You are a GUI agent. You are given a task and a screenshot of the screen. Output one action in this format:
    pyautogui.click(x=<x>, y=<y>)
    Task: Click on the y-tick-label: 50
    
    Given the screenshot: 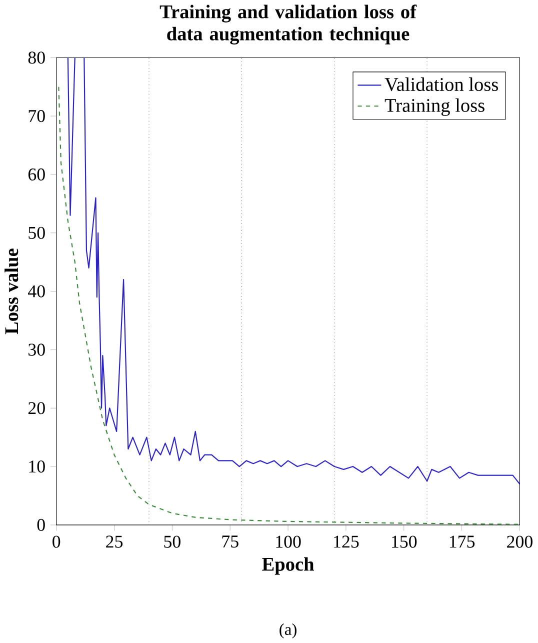 What is the action you would take?
    pyautogui.click(x=37, y=232)
    